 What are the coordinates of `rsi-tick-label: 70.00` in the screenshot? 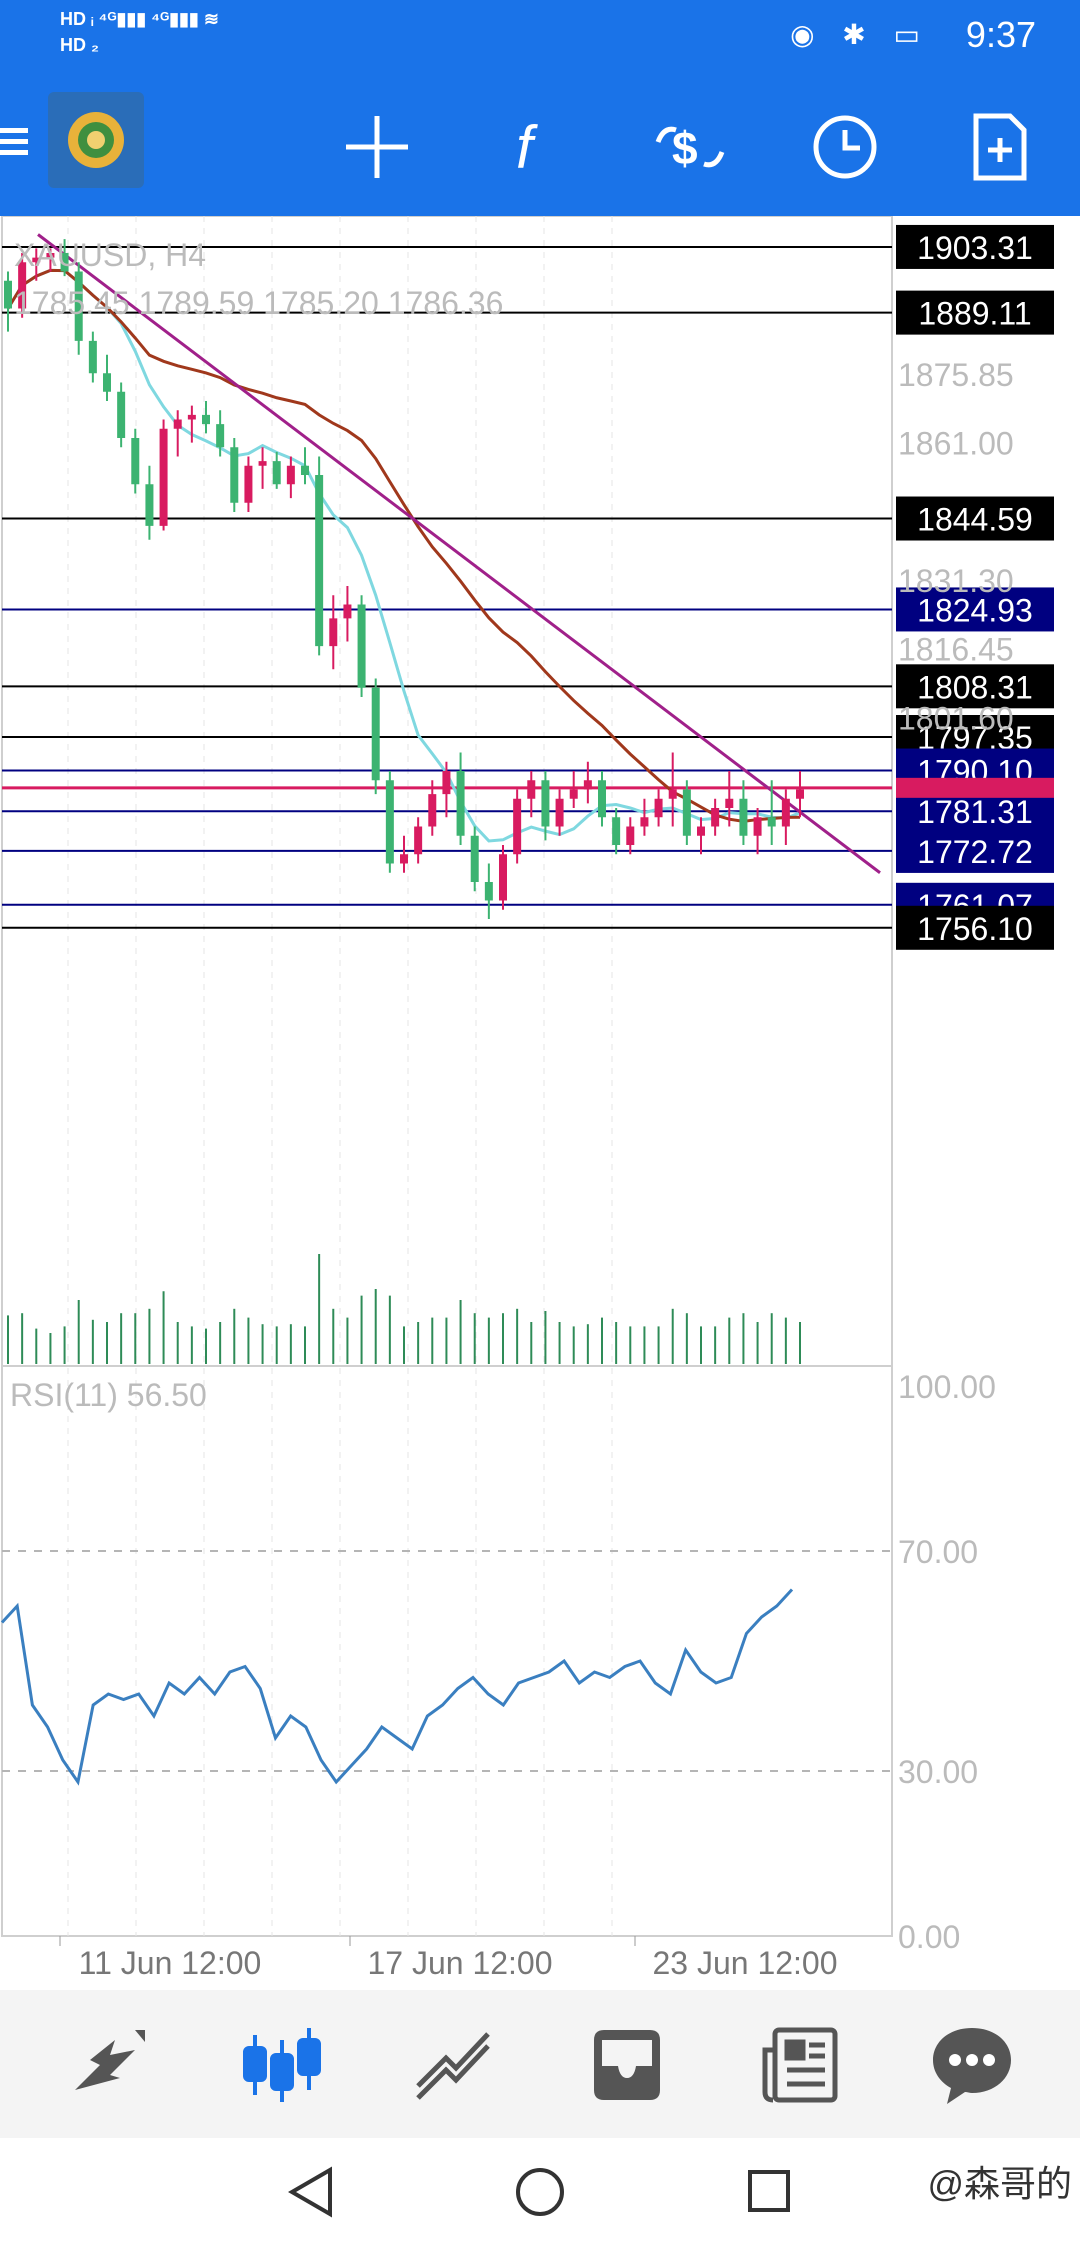 It's located at (938, 1552).